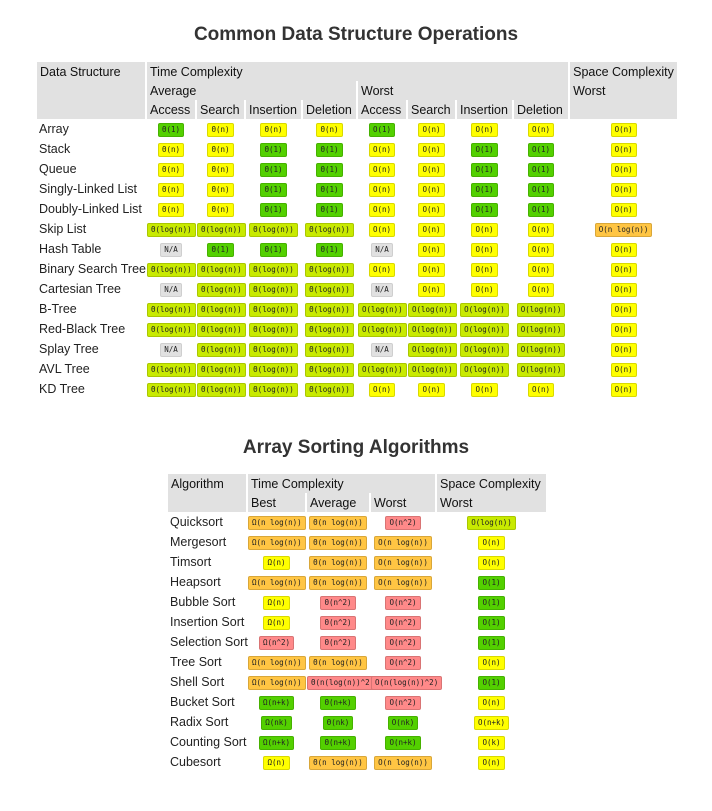  What do you see at coordinates (199, 722) in the screenshot?
I see `row-label: Radix Sort` at bounding box center [199, 722].